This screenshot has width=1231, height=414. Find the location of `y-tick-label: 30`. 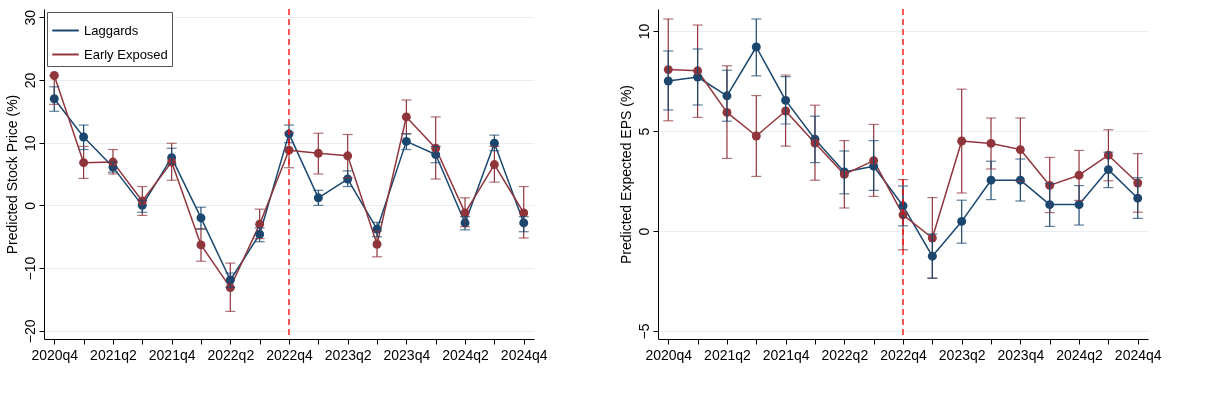

y-tick-label: 30 is located at coordinates (29, 17).